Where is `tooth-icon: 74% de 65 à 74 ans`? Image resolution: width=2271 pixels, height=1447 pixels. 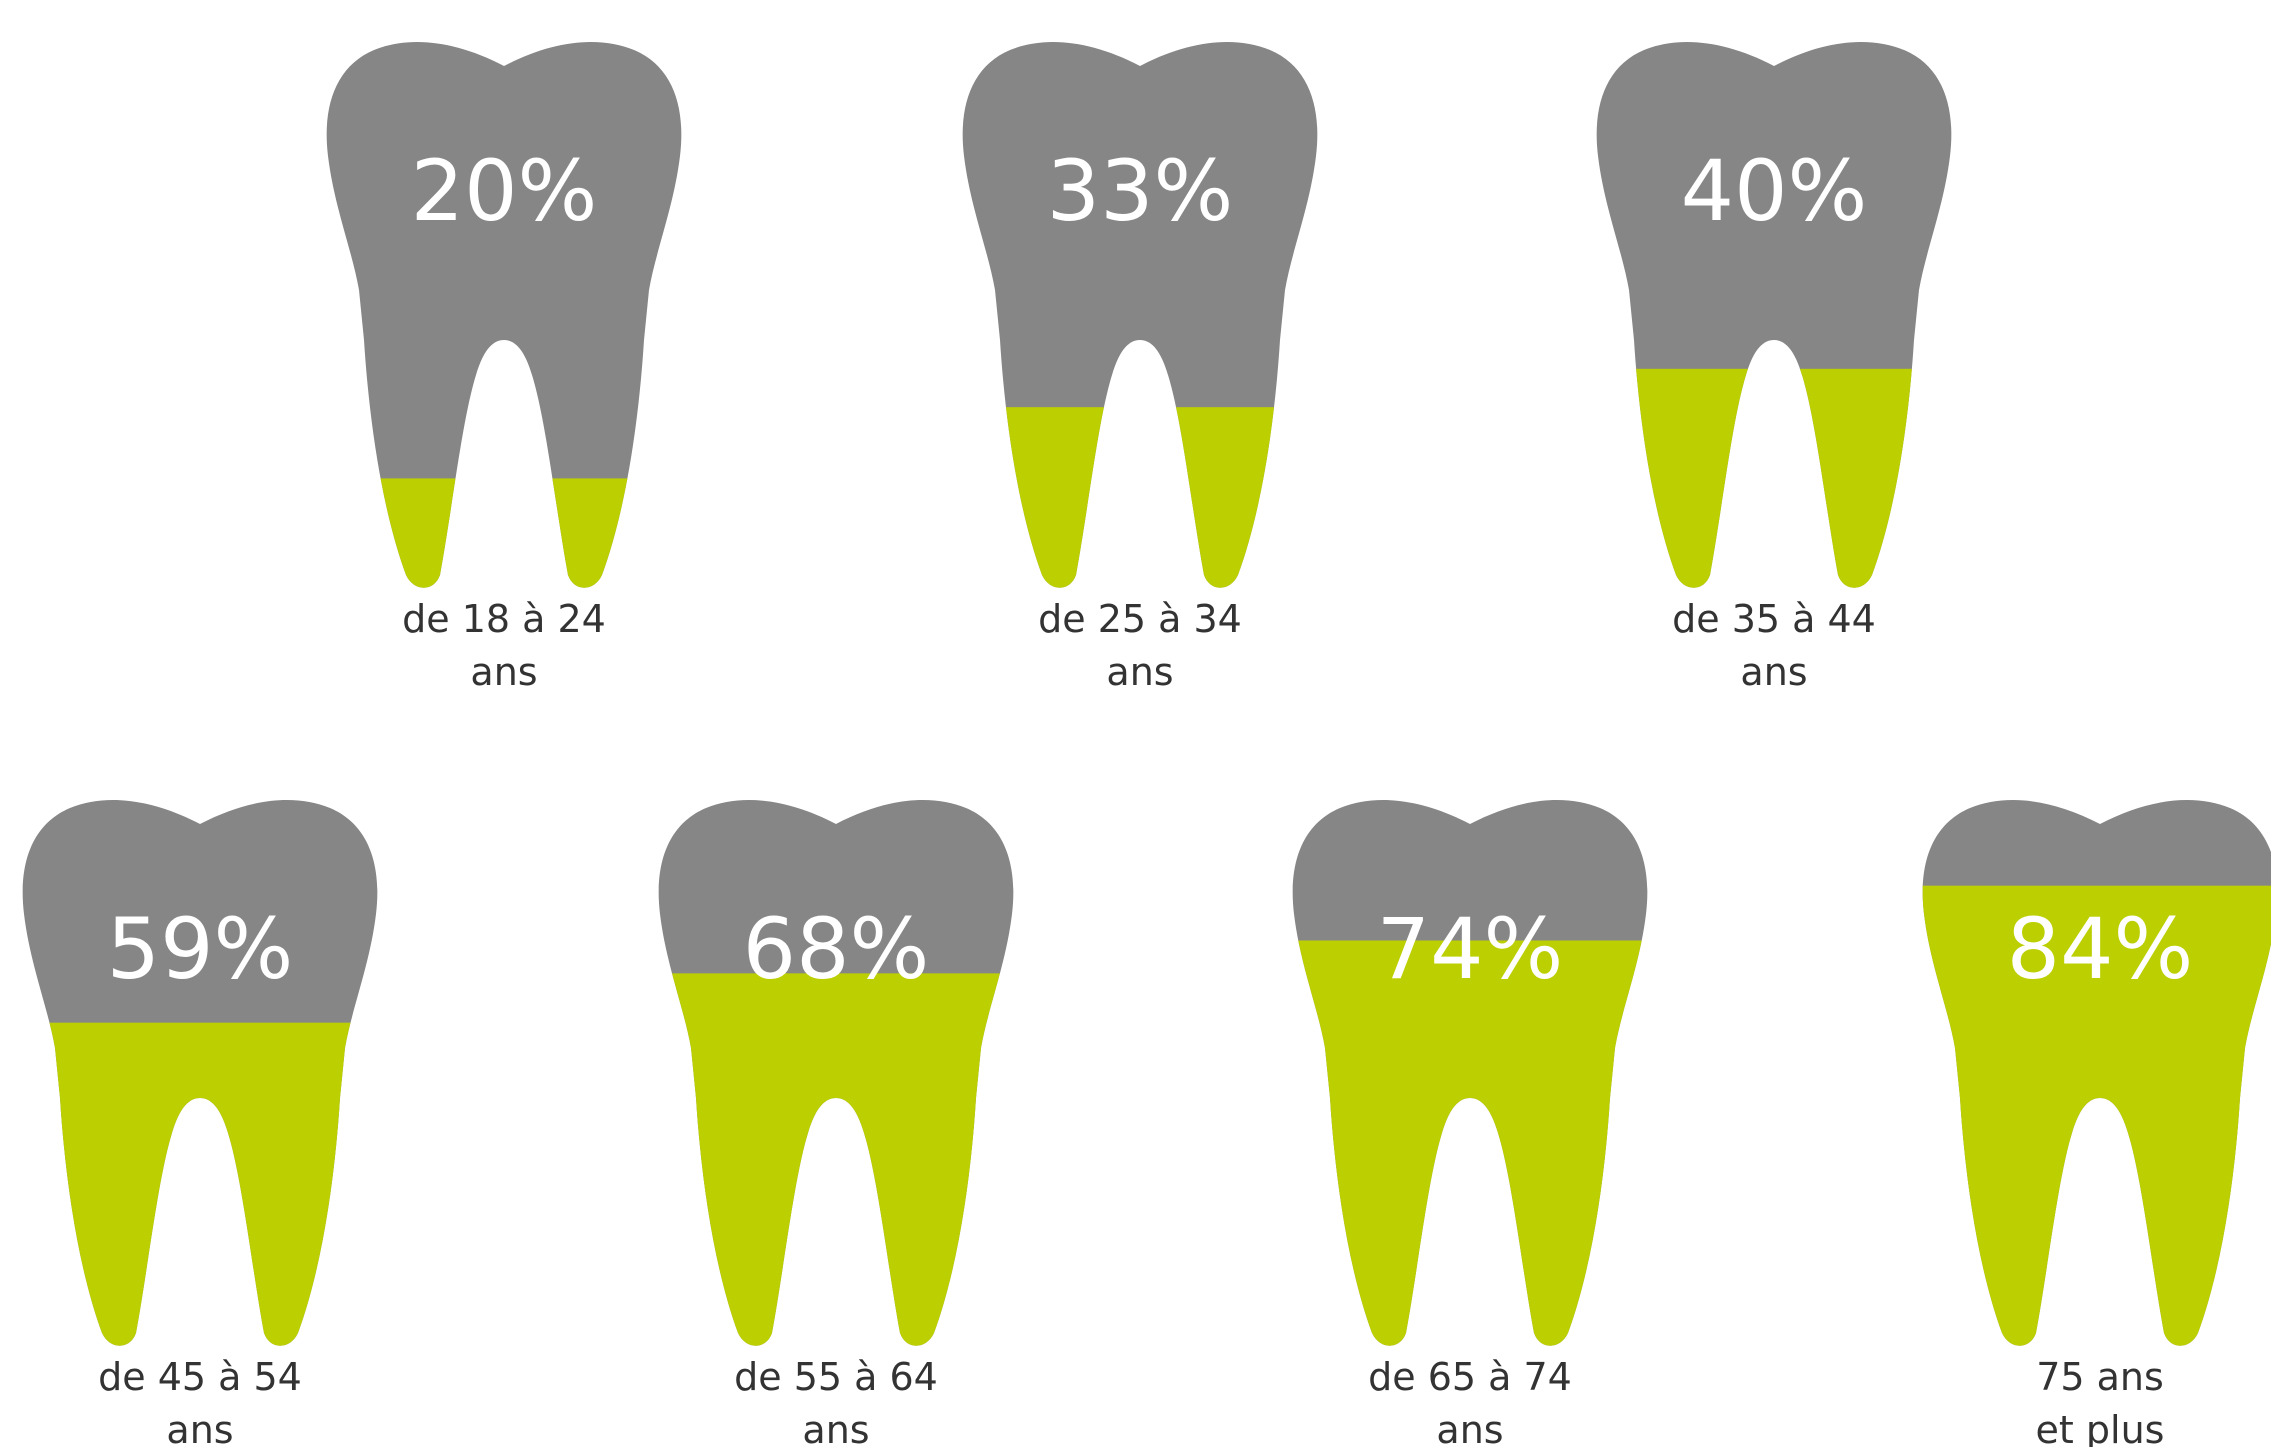
tooth-icon: 74% de 65 à 74 ans is located at coordinates (1470, 1123).